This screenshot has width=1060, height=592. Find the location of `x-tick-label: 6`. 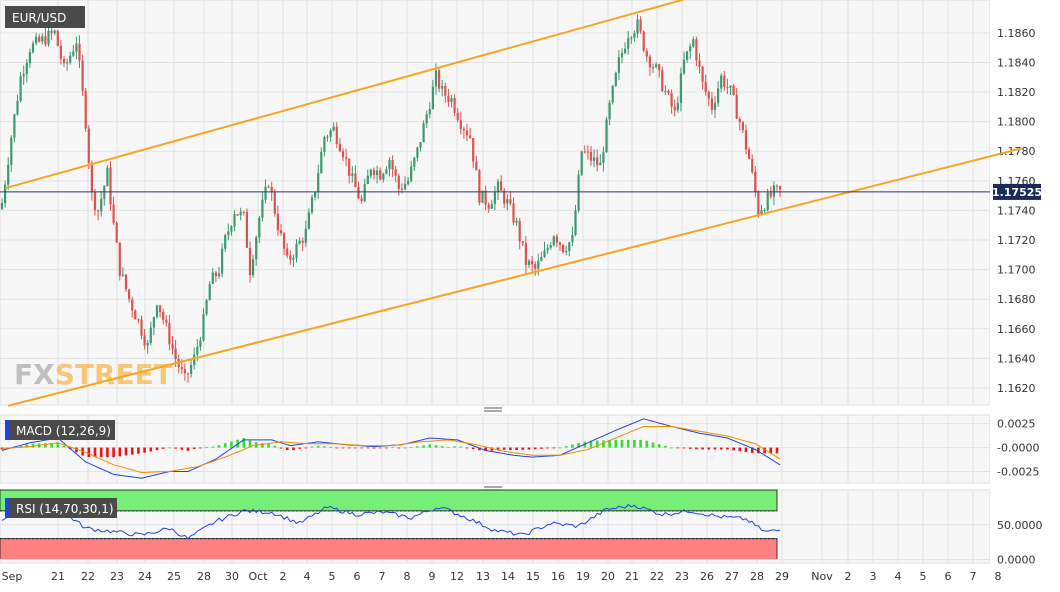

x-tick-label: 6 is located at coordinates (948, 576).